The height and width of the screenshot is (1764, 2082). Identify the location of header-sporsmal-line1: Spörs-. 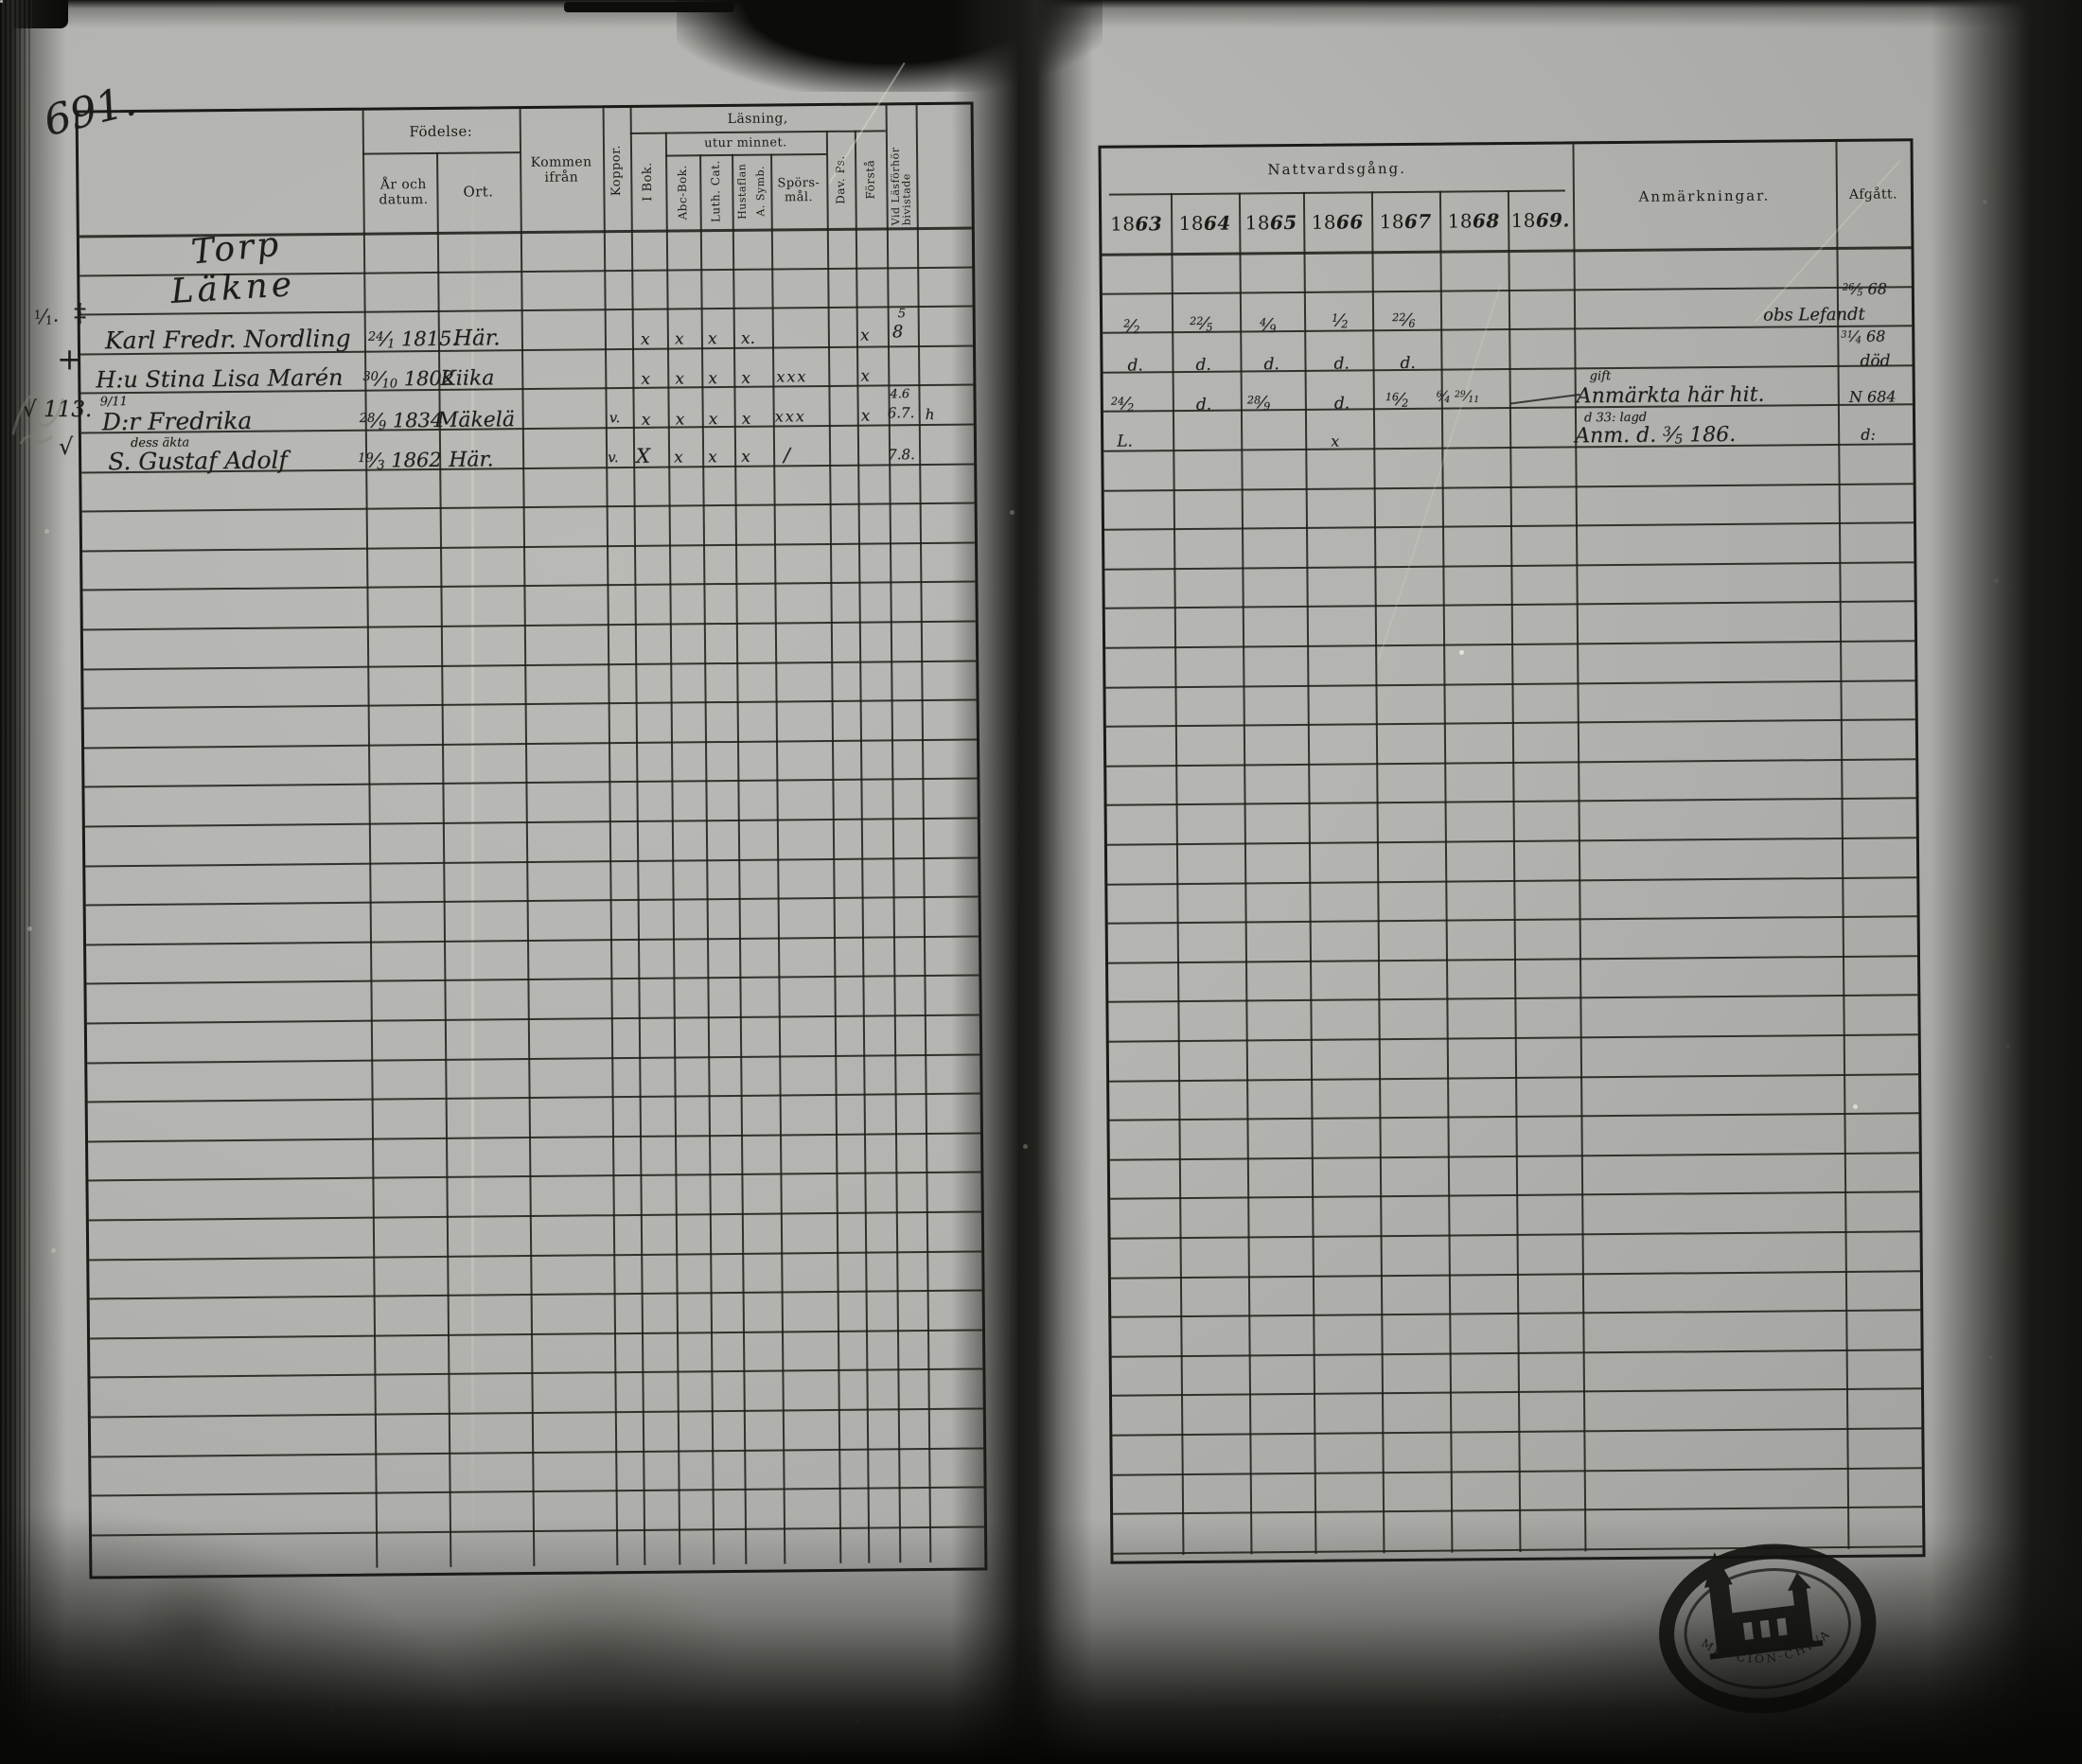
(798, 183).